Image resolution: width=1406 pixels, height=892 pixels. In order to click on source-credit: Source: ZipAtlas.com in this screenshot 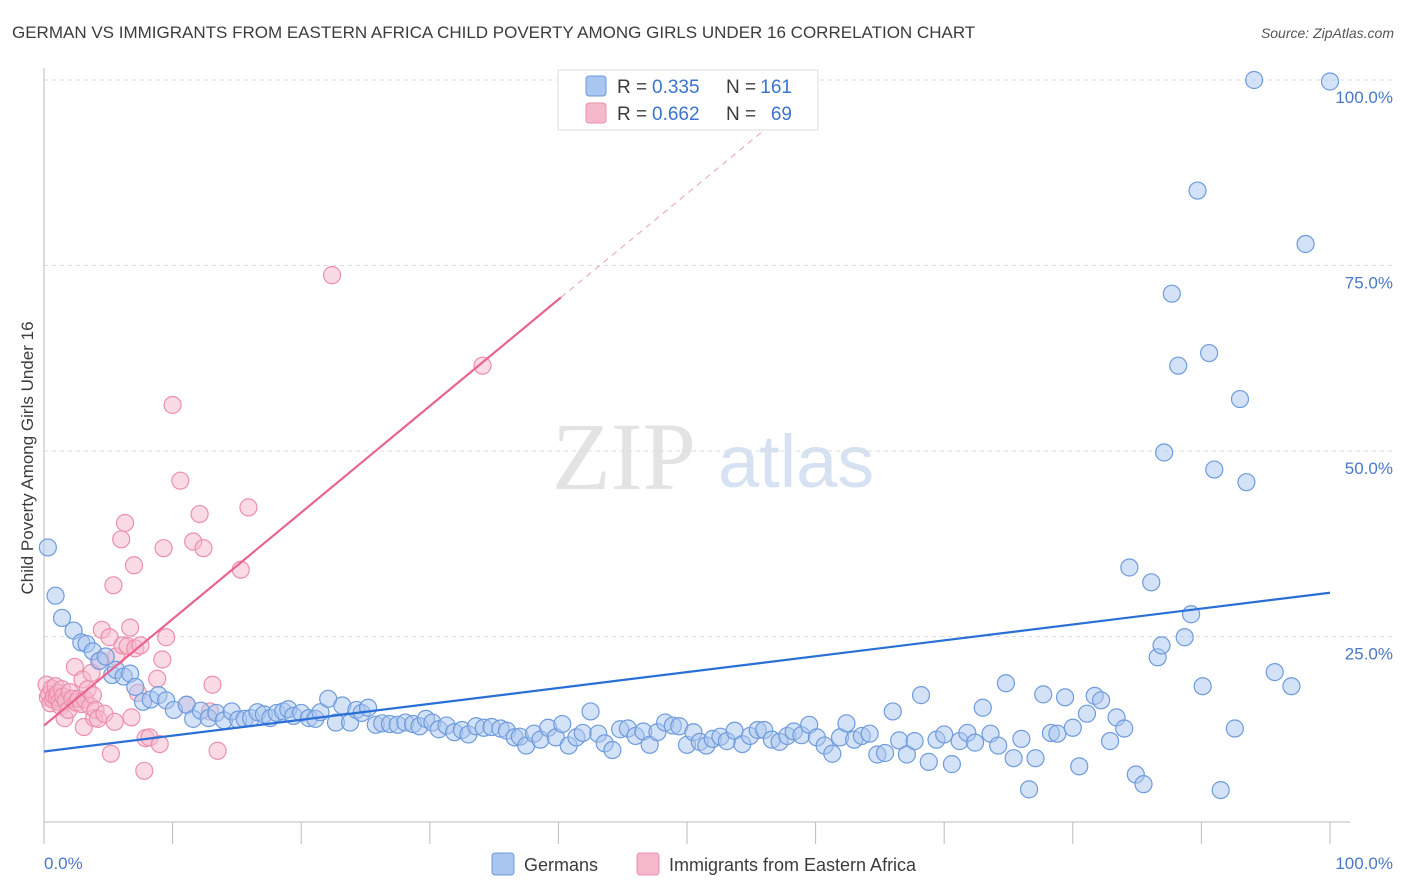, I will do `click(1327, 33)`.